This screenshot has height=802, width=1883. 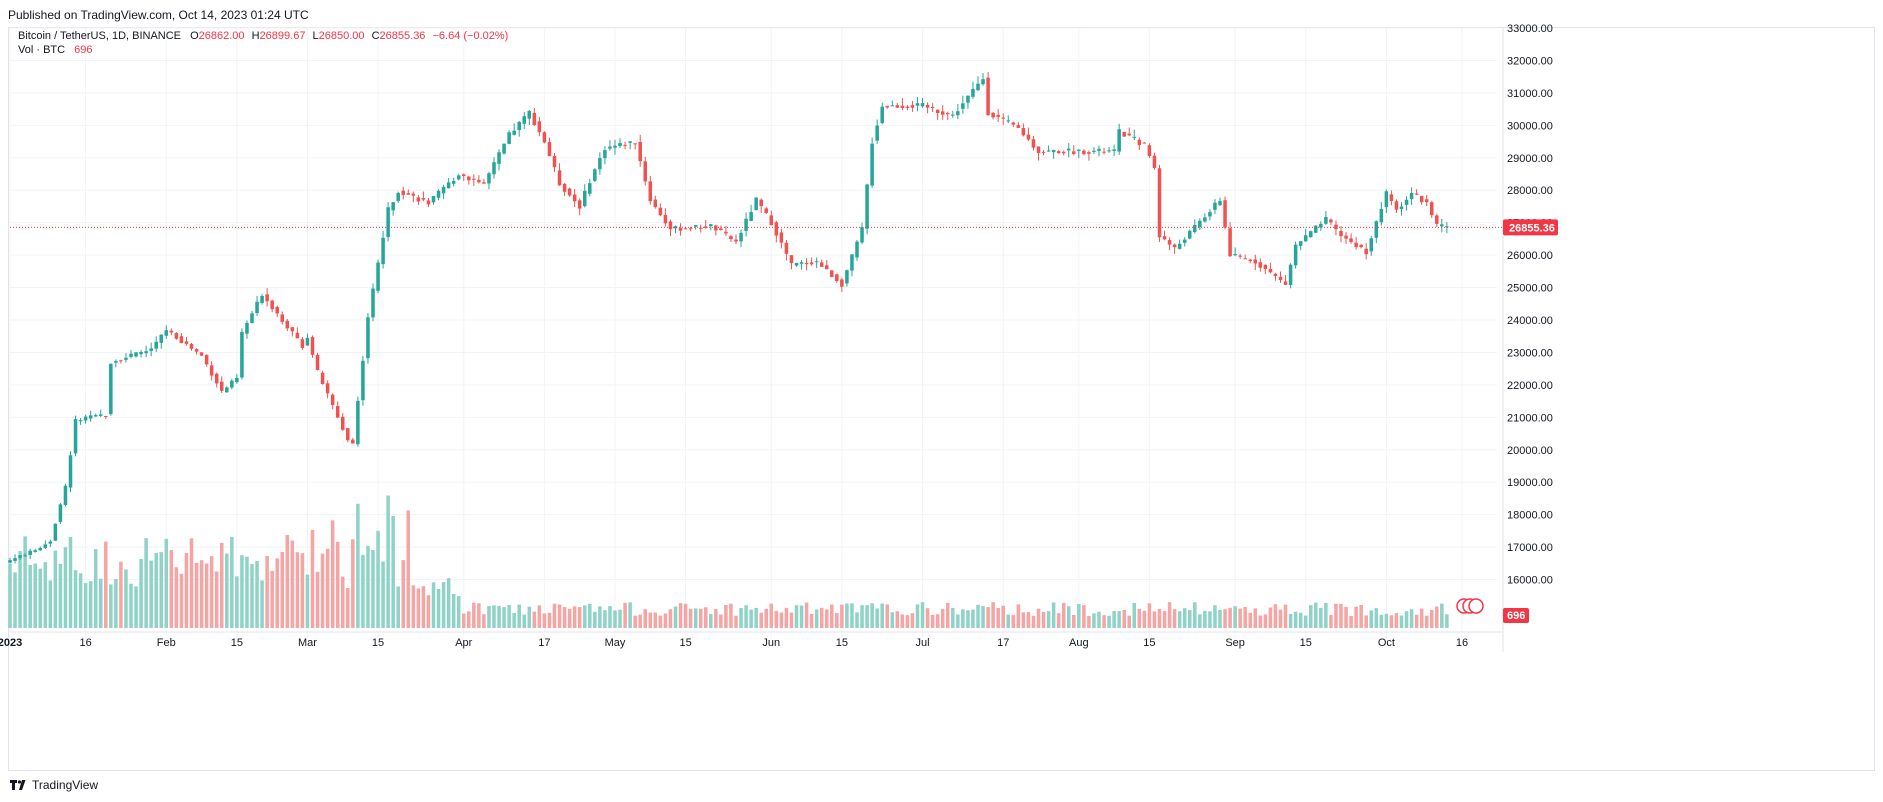 I want to click on price-axis-tick: 28000.00, so click(x=1530, y=191).